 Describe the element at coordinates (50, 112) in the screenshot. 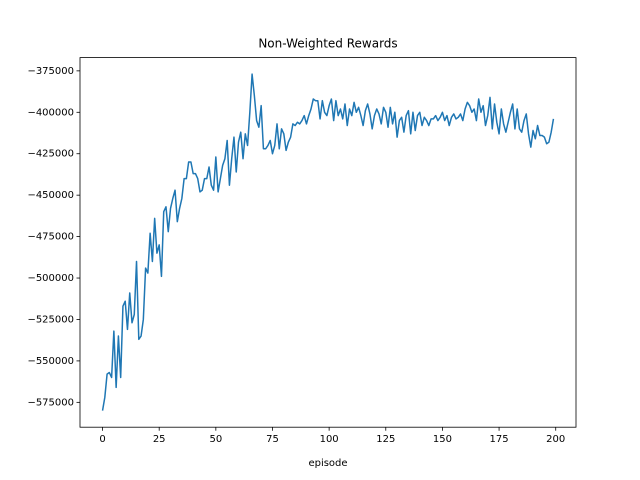

I see `y-tick-label: −400000` at that location.